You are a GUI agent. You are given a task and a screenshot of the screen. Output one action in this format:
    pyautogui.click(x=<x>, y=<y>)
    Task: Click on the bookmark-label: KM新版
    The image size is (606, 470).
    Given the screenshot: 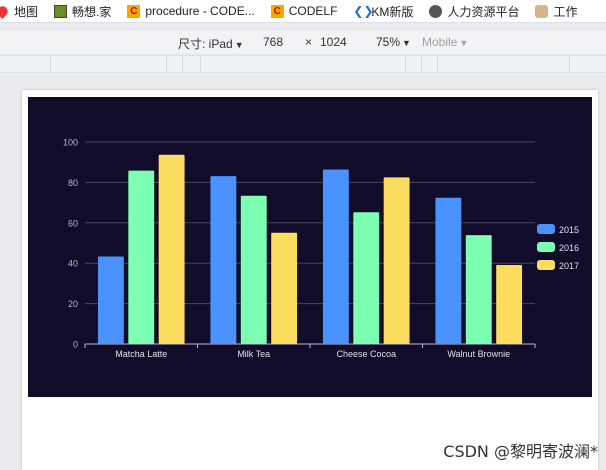 What is the action you would take?
    pyautogui.click(x=392, y=11)
    